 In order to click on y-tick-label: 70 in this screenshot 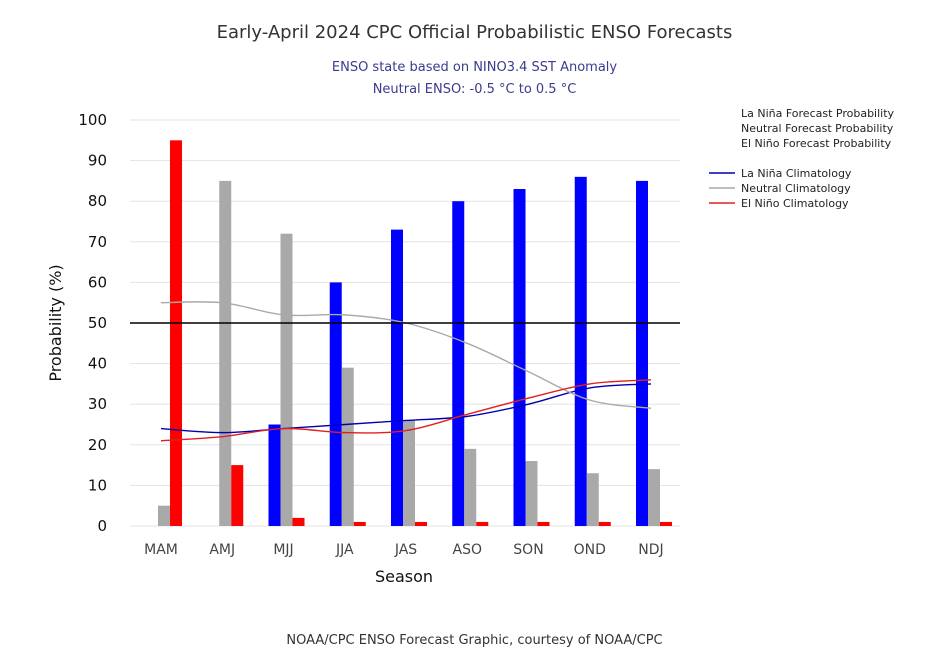, I will do `click(97, 242)`.